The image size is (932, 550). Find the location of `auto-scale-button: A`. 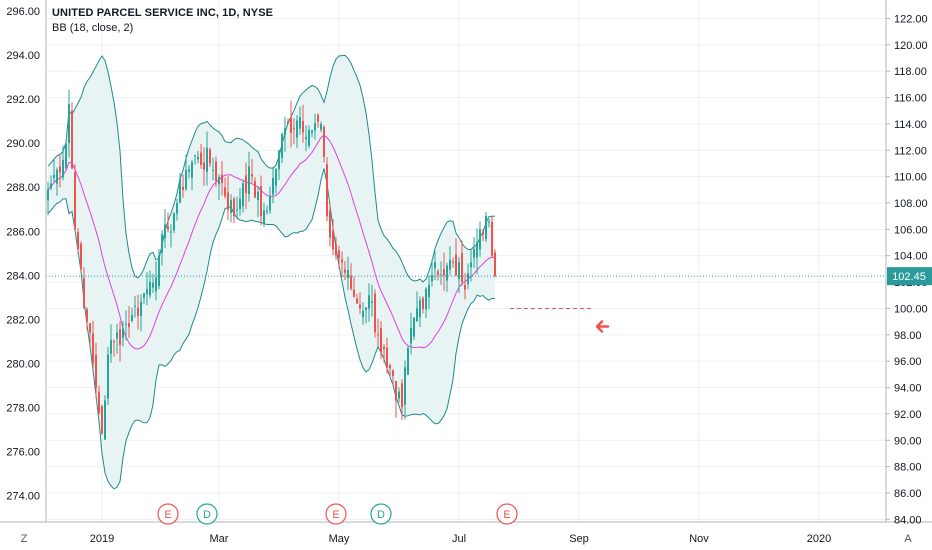

auto-scale-button: A is located at coordinates (908, 539).